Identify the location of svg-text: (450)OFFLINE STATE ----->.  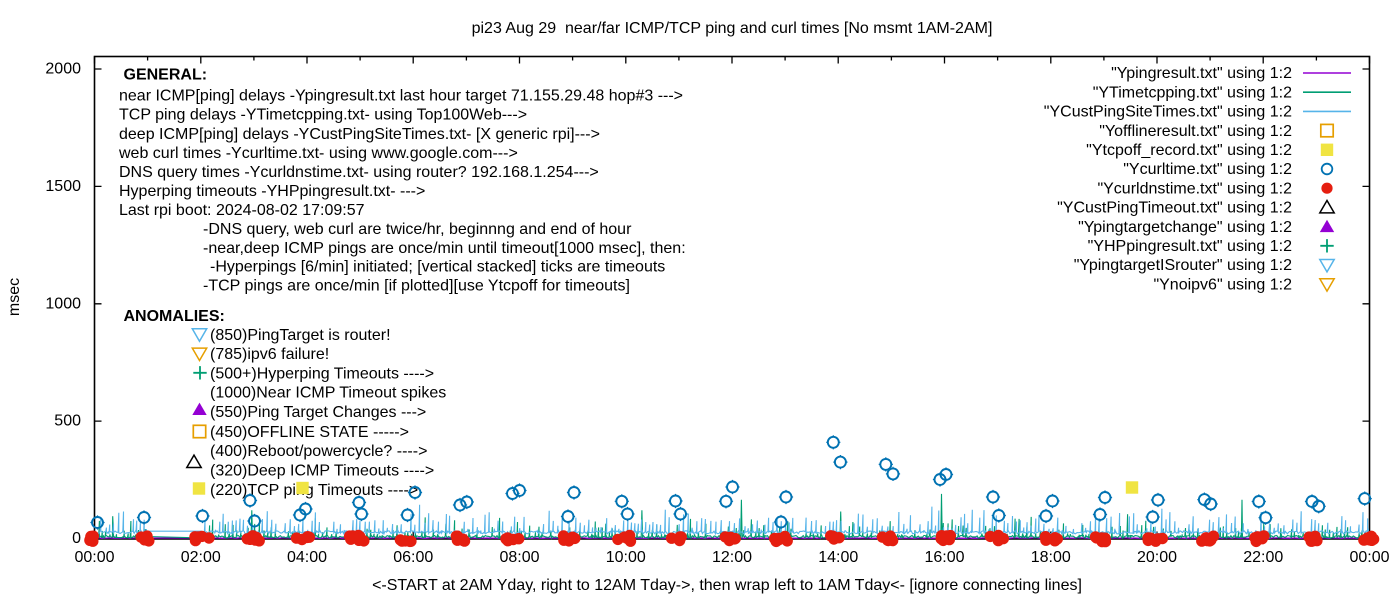
(309, 432).